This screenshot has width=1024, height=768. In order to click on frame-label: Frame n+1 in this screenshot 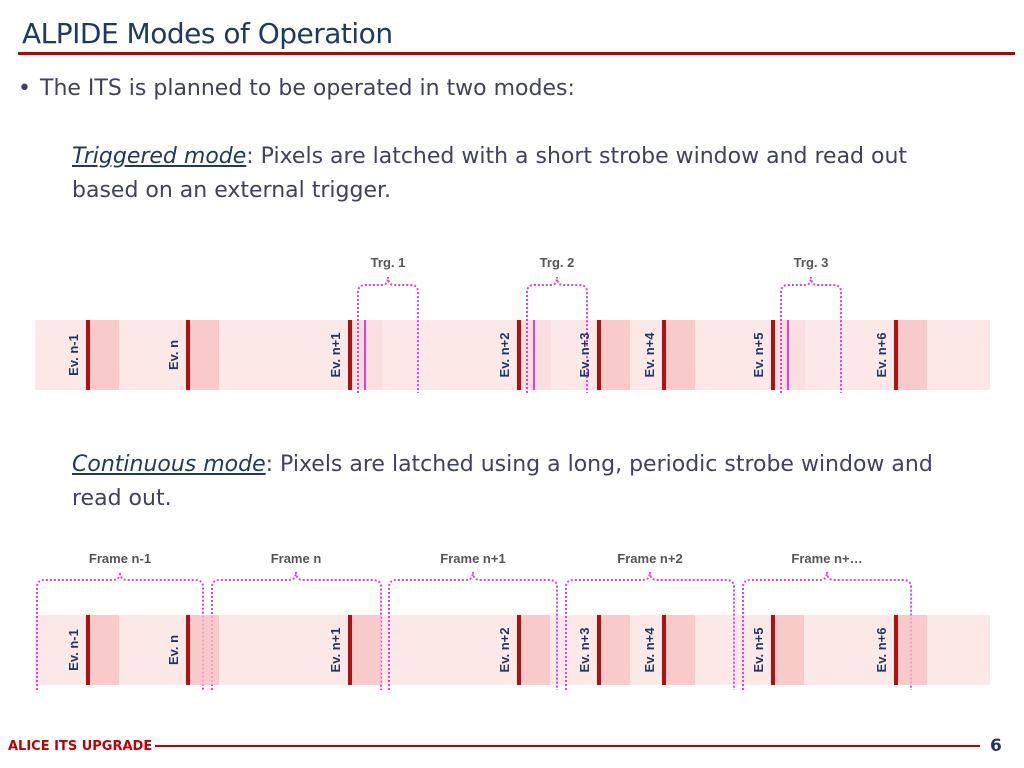, I will do `click(472, 558)`.